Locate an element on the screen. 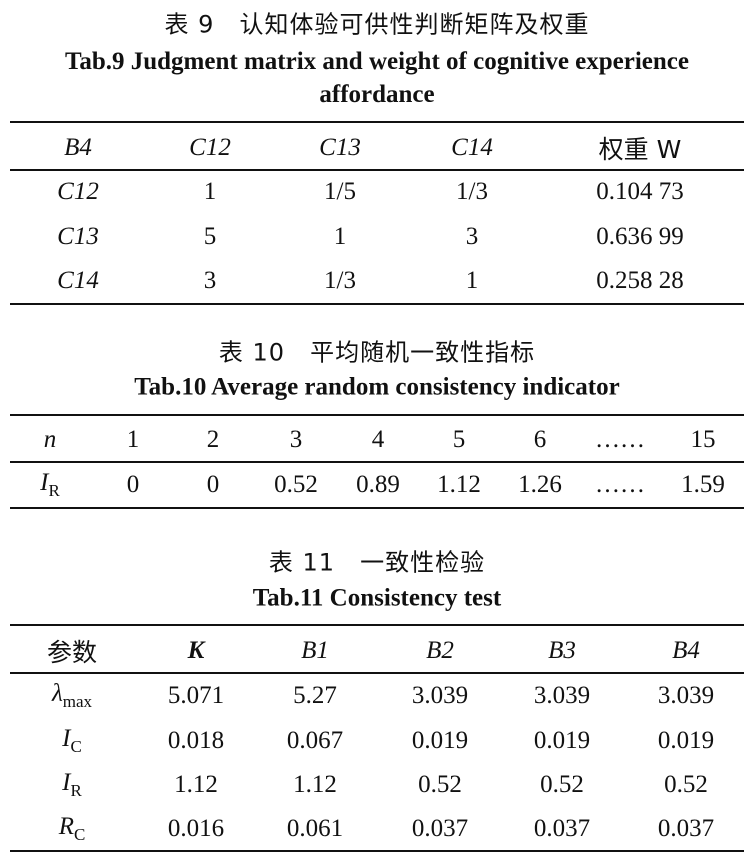 Image resolution: width=754 pixels, height=862 pixels. table-title-zh: 表 10 平均随机一致性指标 is located at coordinates (377, 352).